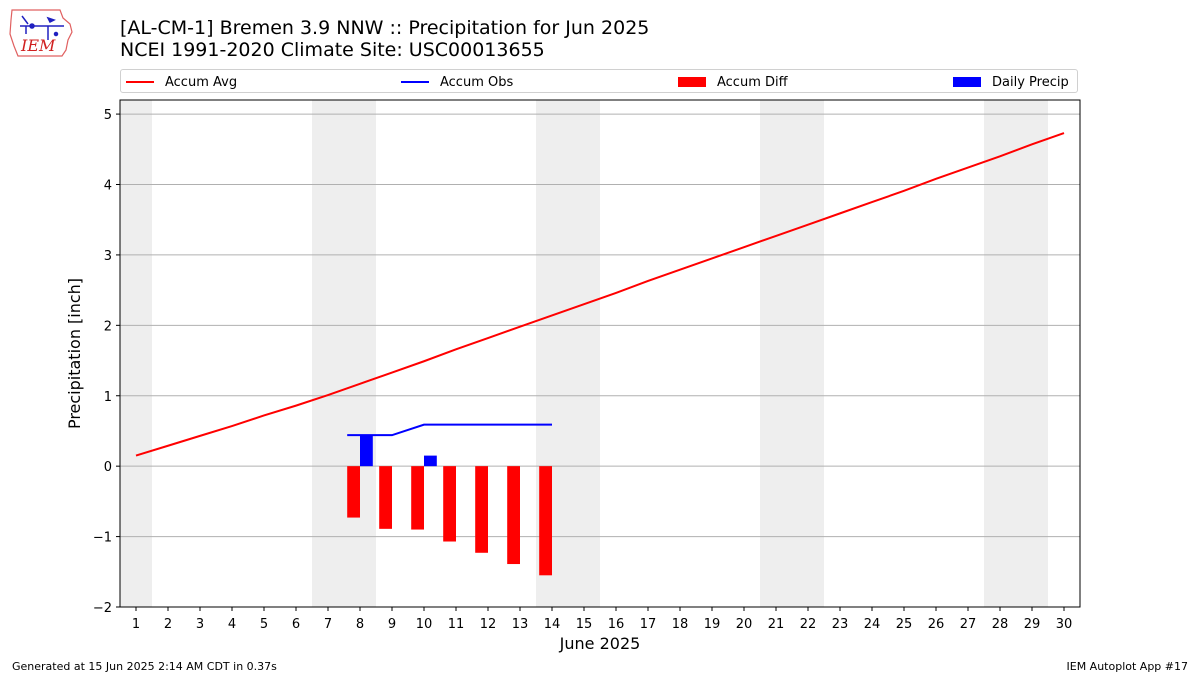 This screenshot has height=675, width=1200. I want to click on iem-logo: IEM, so click(41, 33).